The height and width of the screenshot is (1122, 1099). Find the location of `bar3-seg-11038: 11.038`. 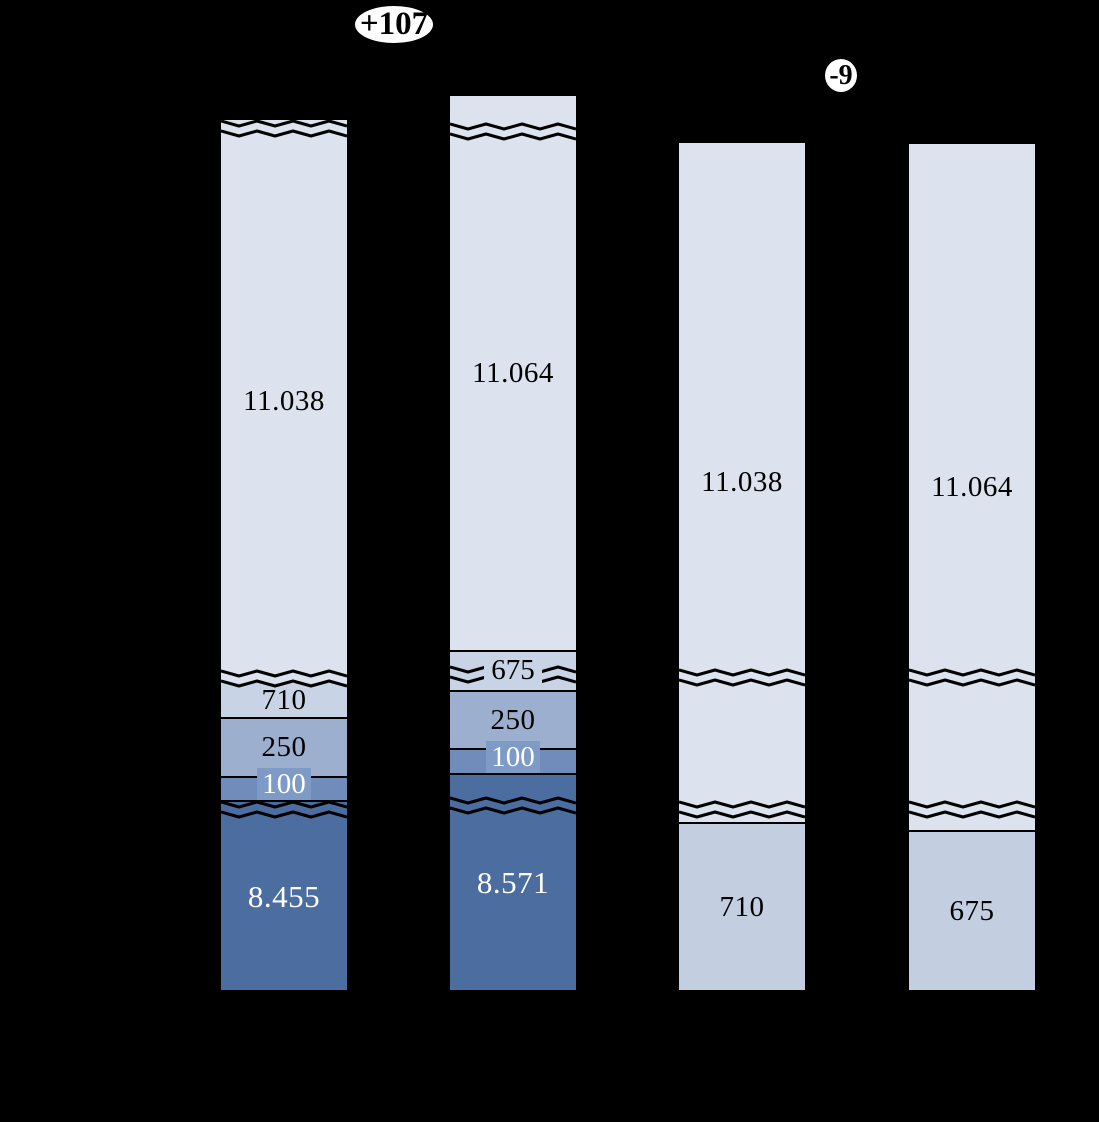

bar3-seg-11038: 11.038 is located at coordinates (742, 482).